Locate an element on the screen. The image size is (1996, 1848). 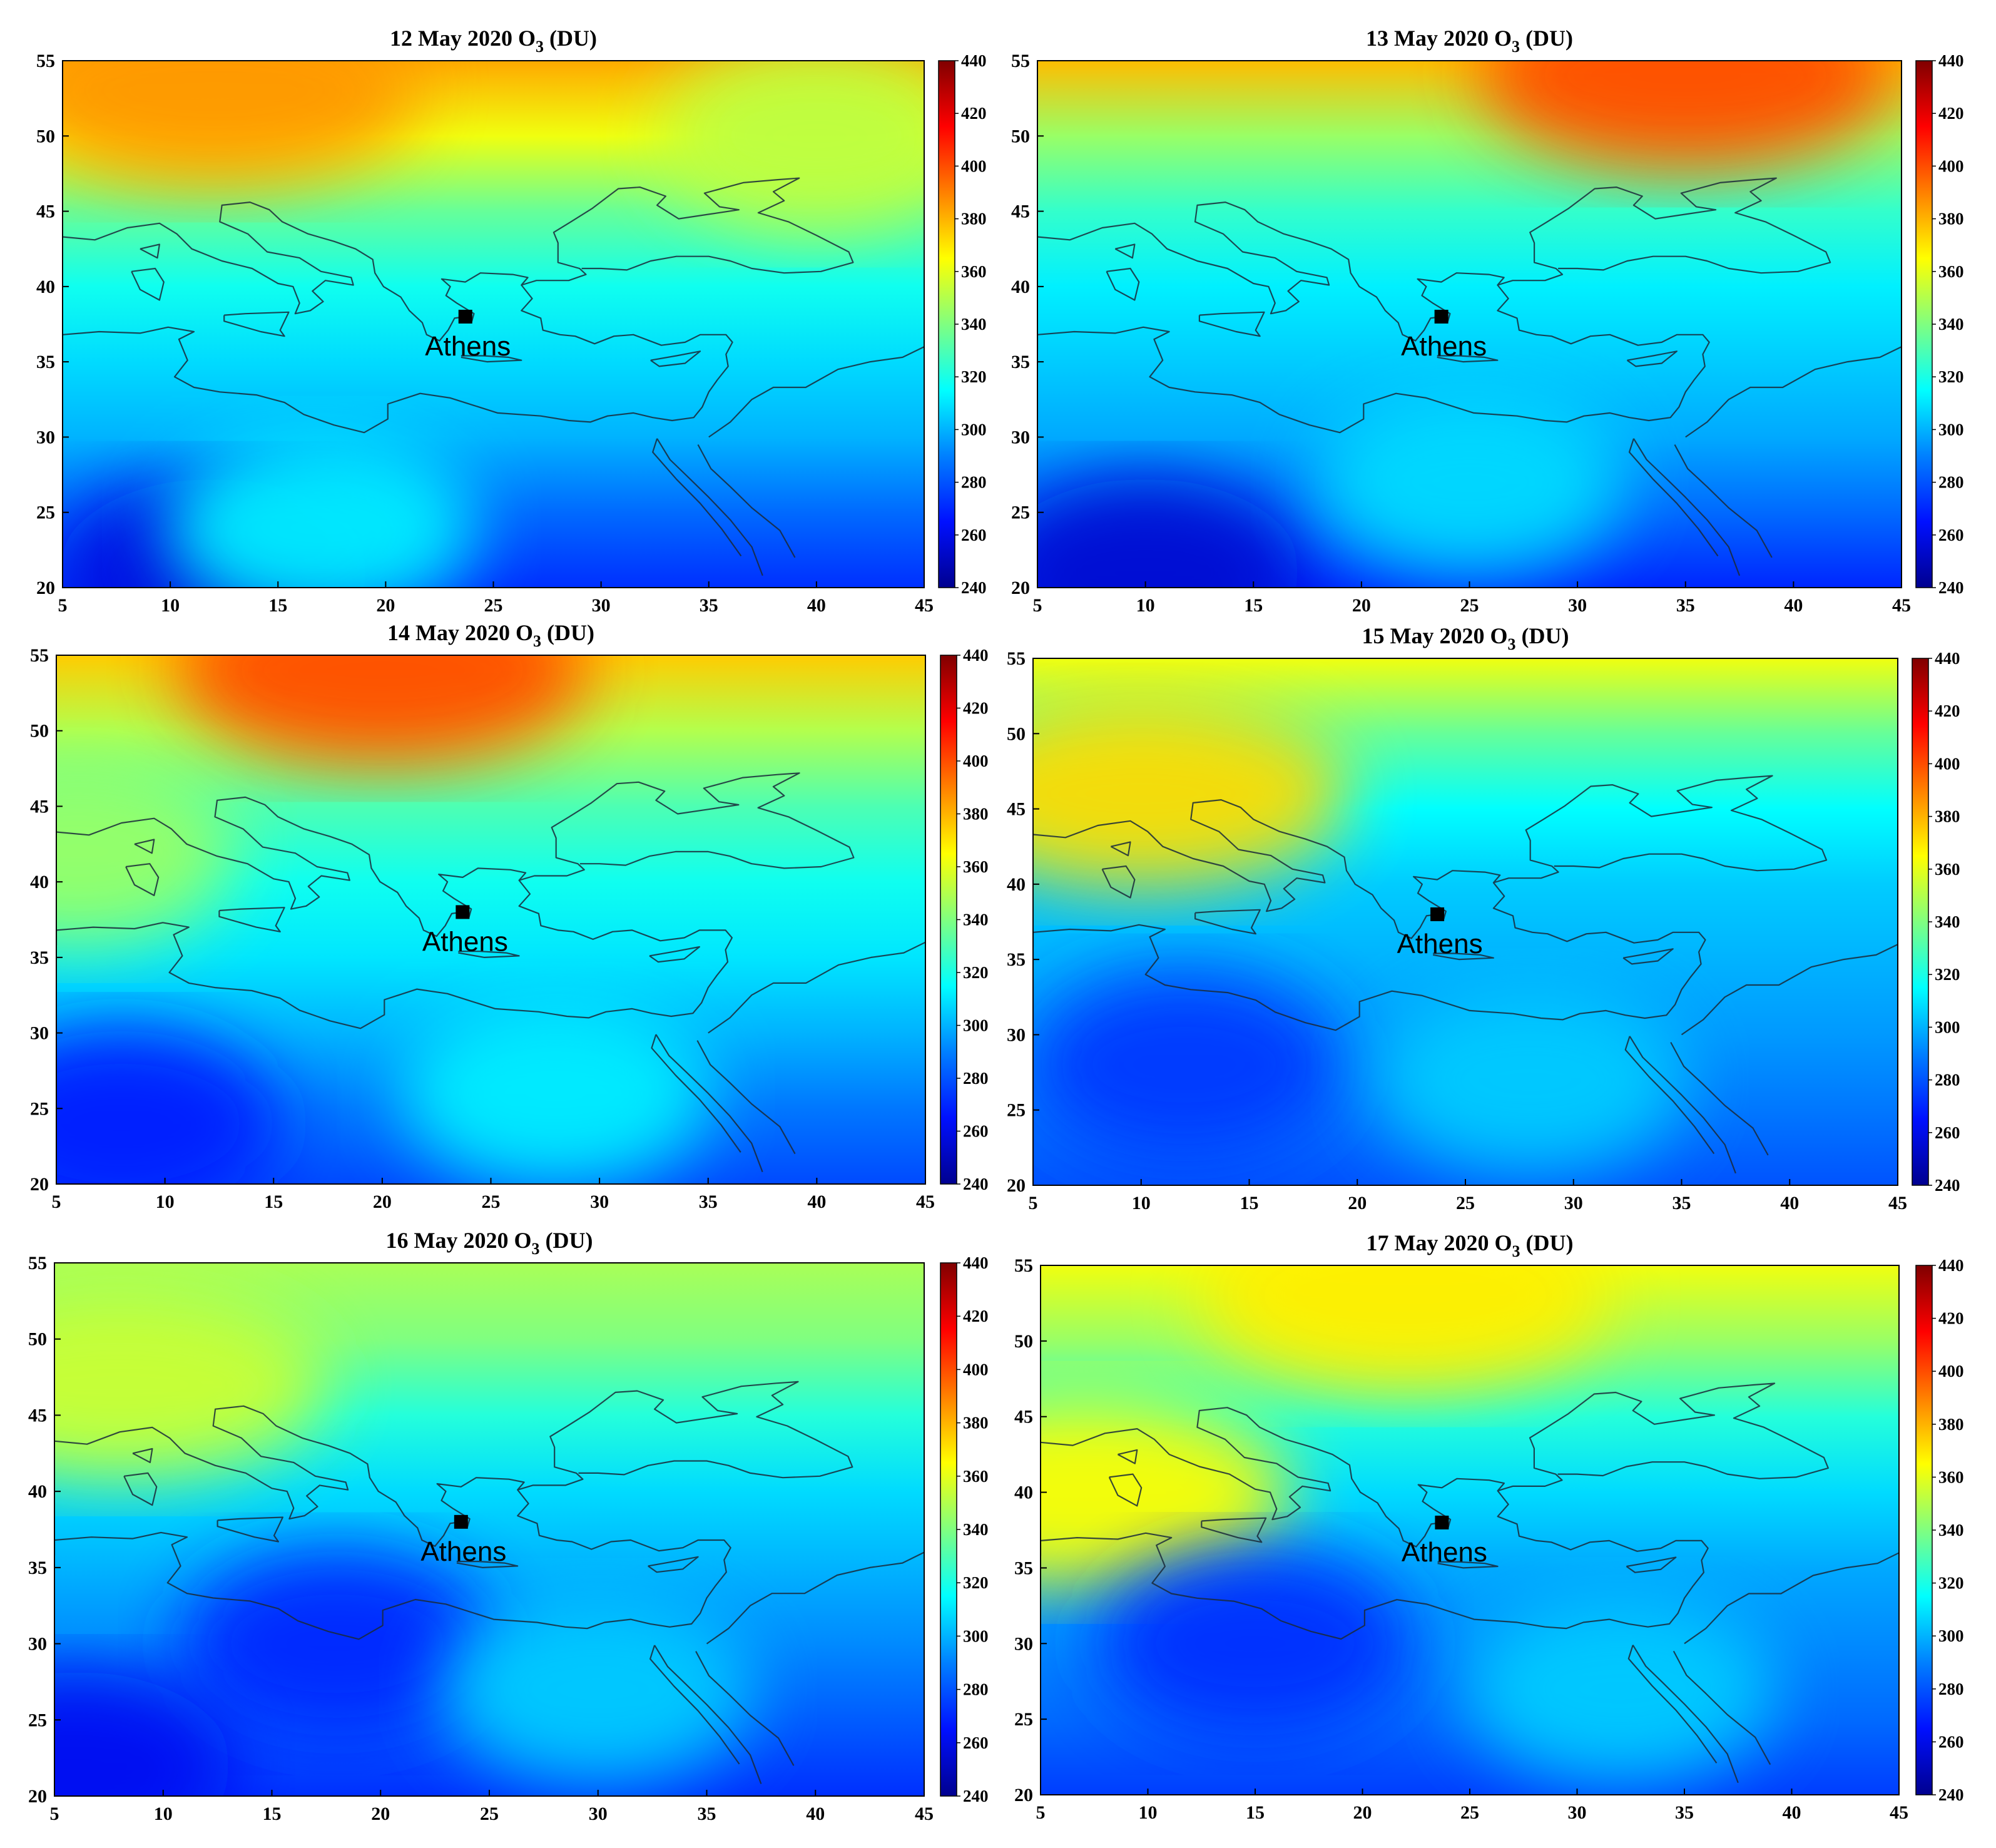
panel-title: 13 May 2020 O3 (DU) is located at coordinates (1469, 41).